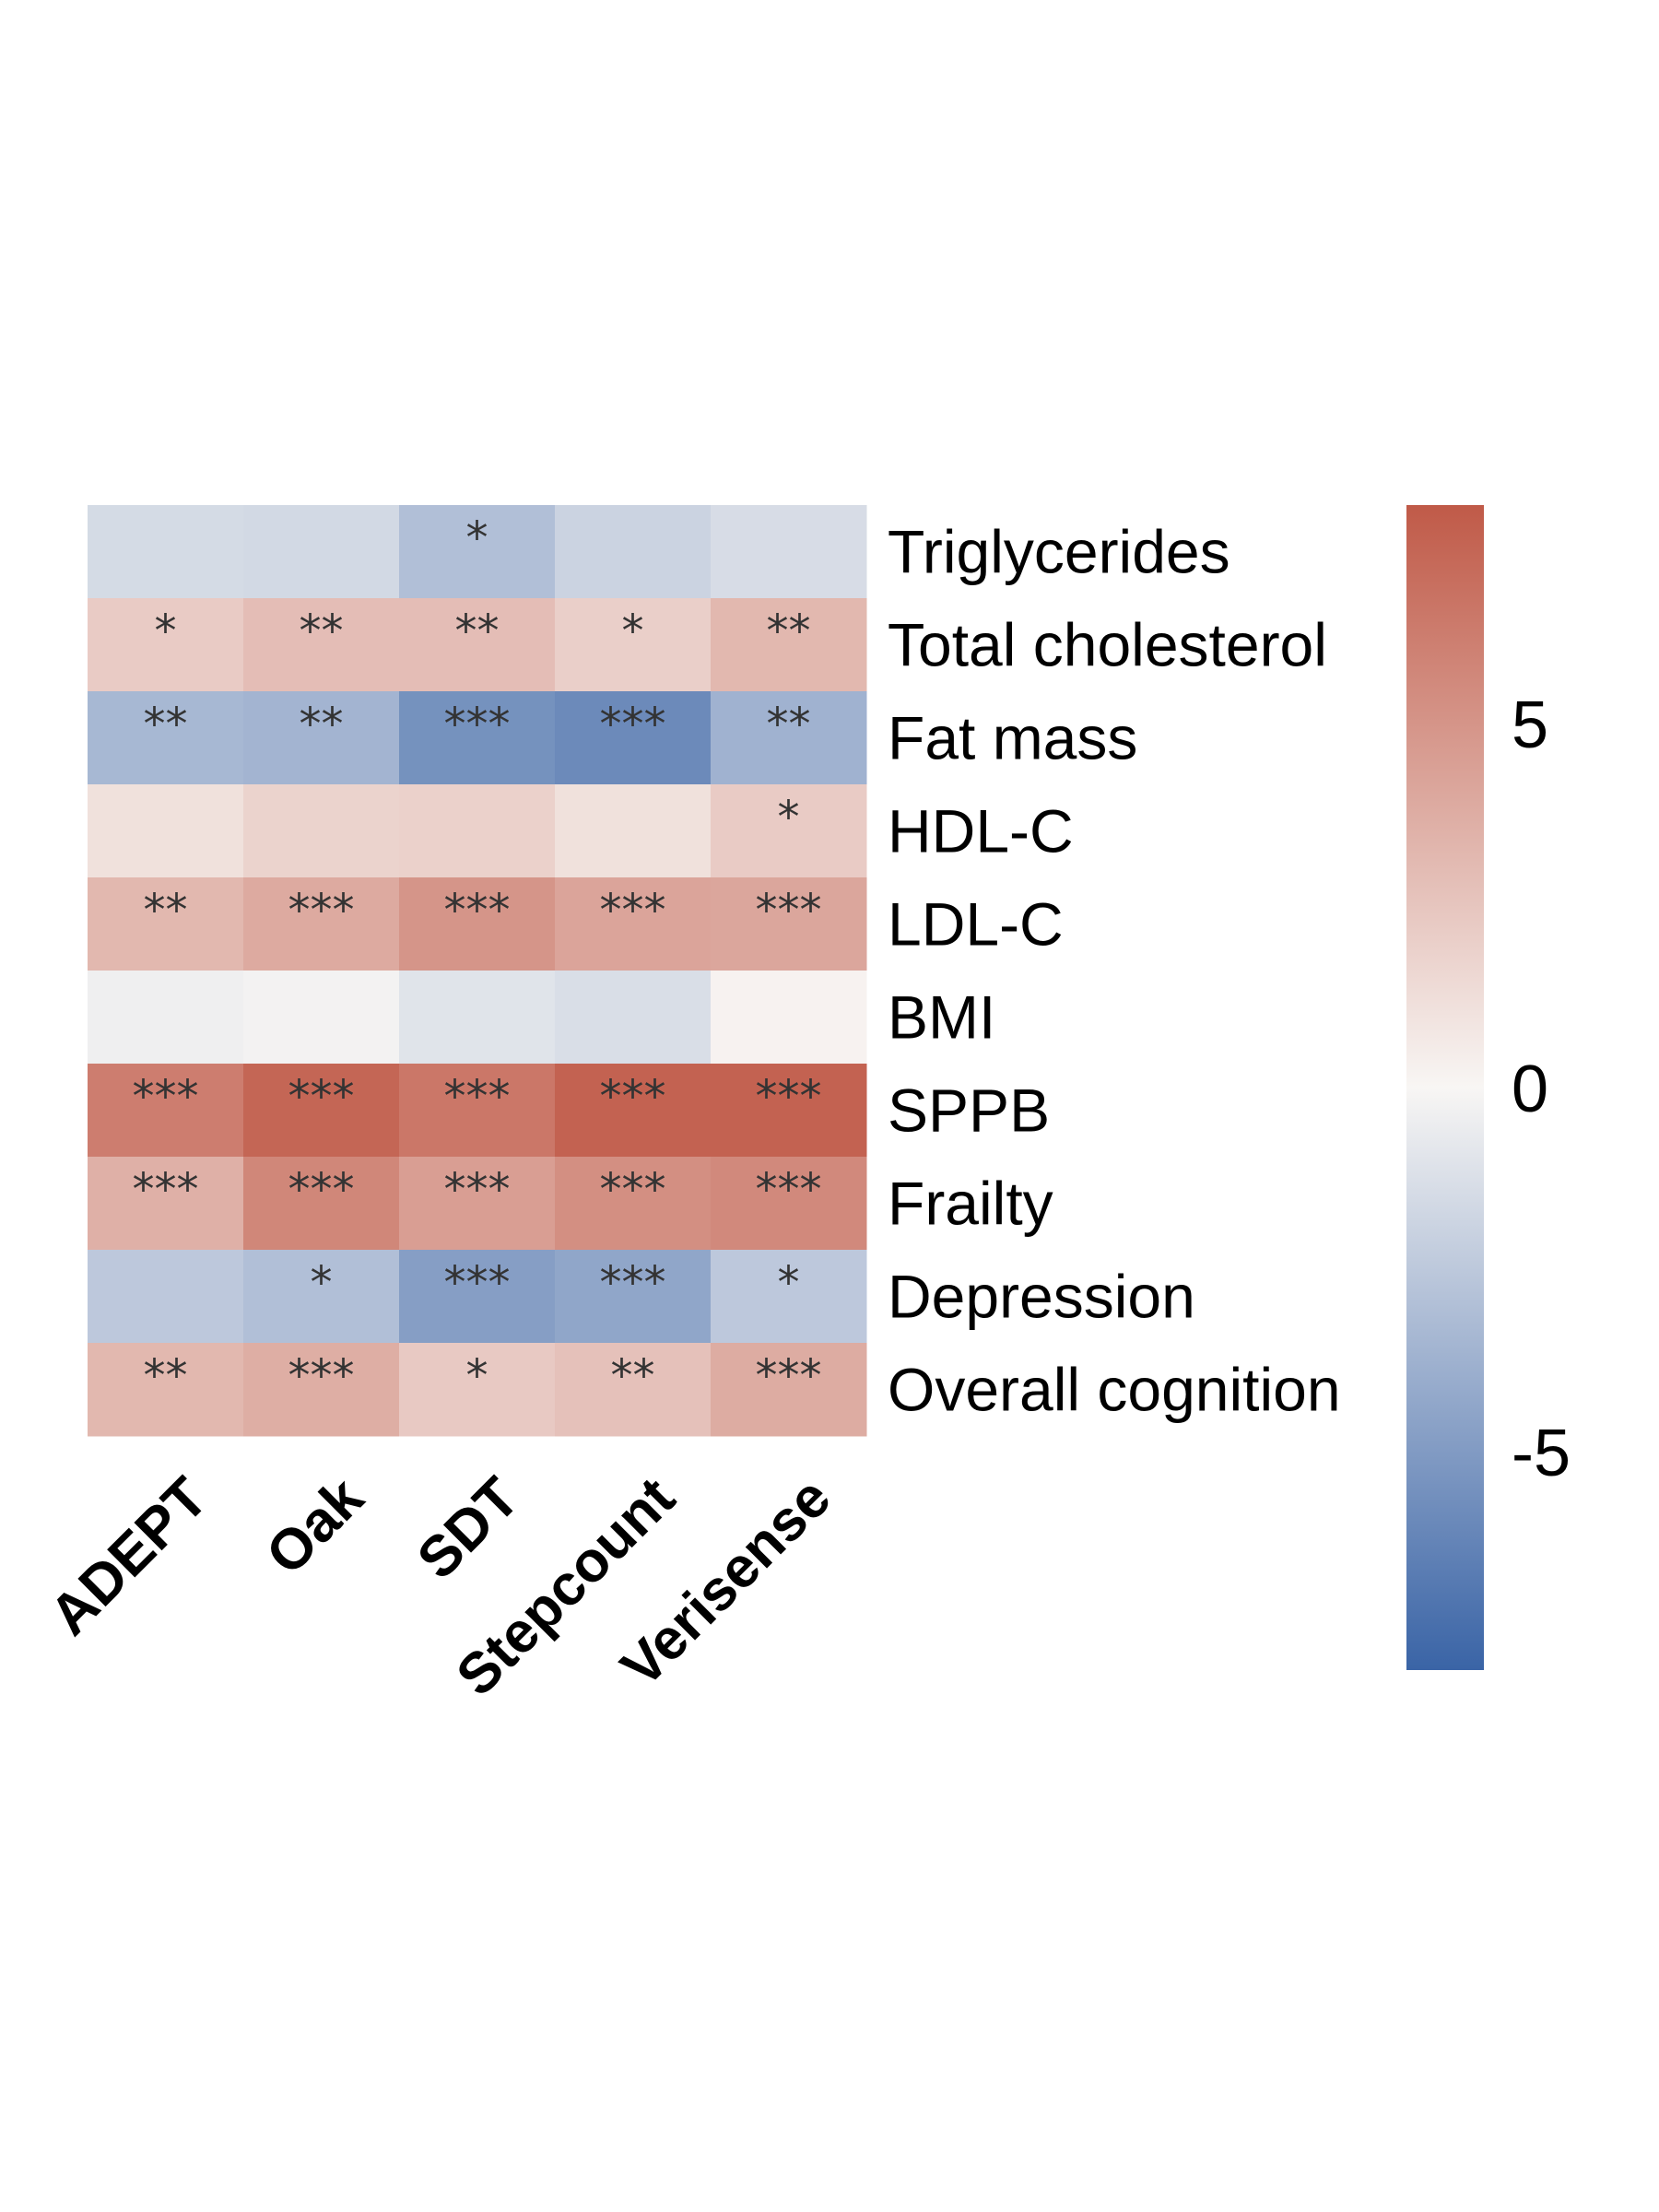 The height and width of the screenshot is (2212, 1659). I want to click on column-label: Oak, so click(315, 1526).